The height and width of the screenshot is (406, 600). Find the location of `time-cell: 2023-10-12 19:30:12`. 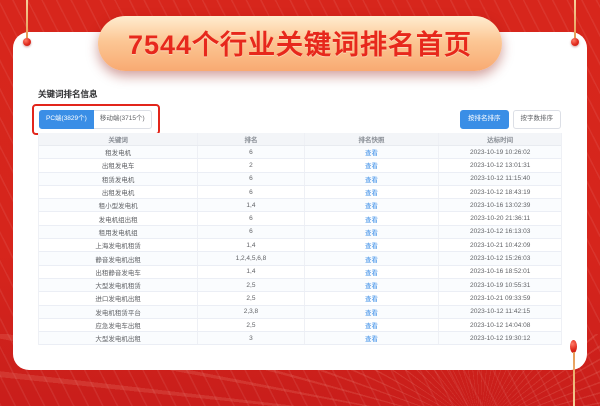

time-cell: 2023-10-12 19:30:12 is located at coordinates (500, 338).